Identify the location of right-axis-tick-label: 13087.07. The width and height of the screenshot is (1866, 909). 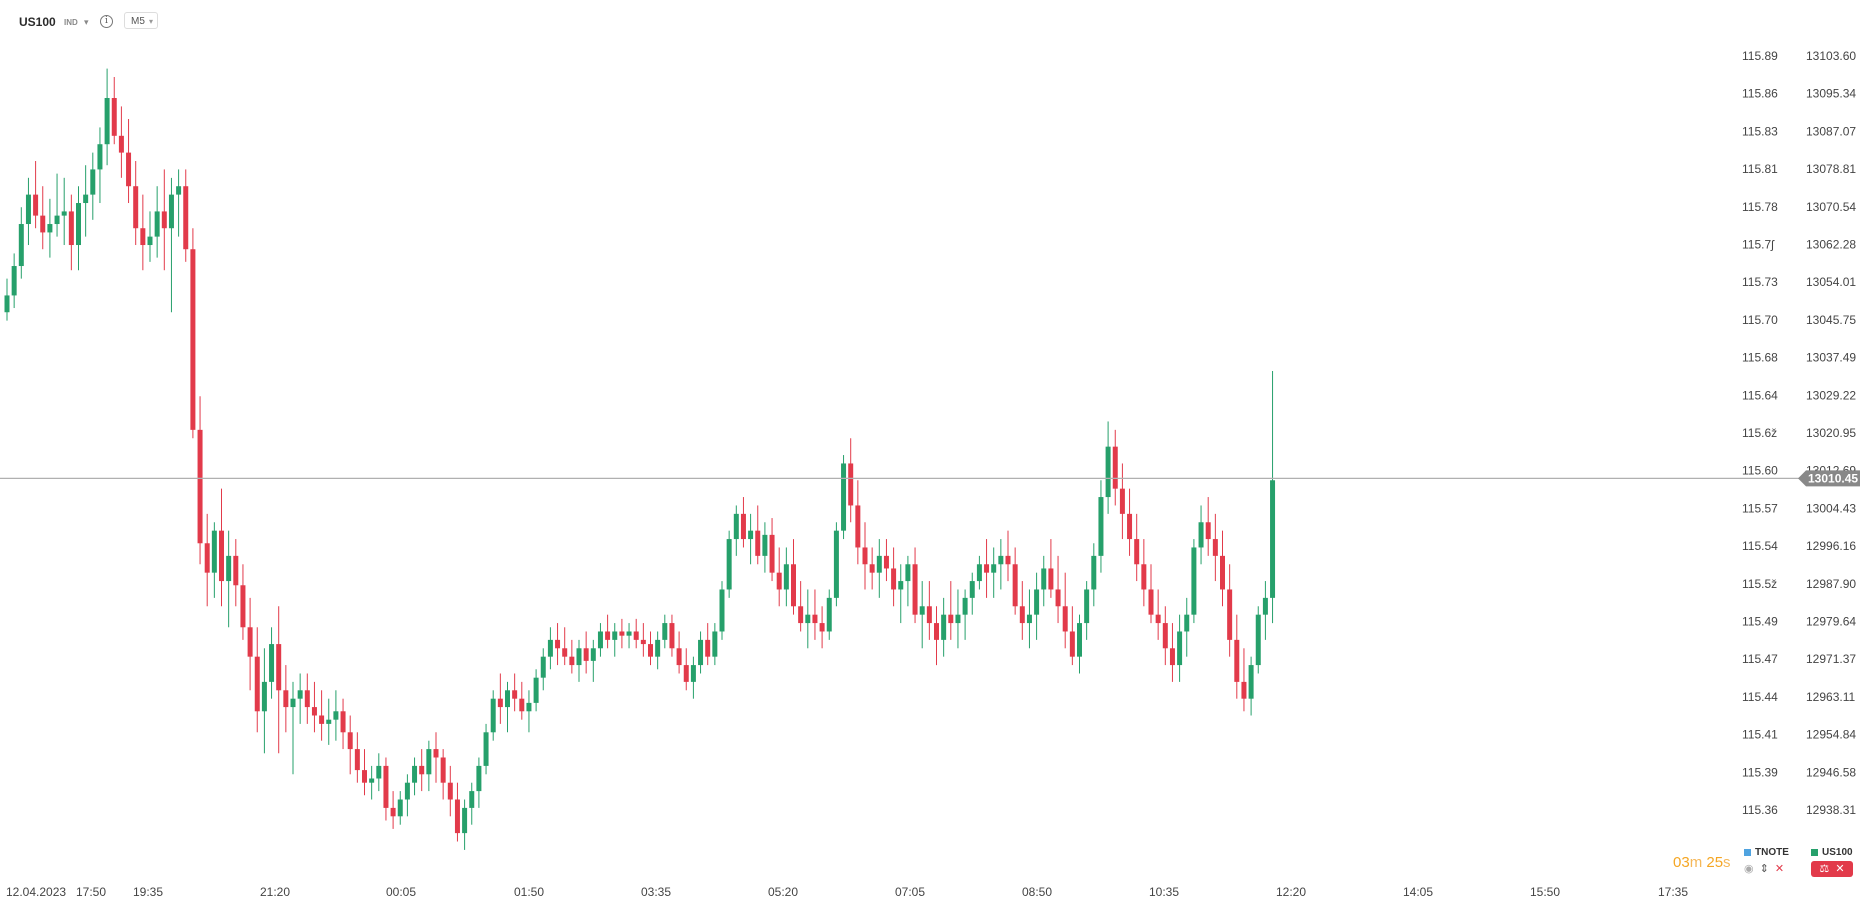
(1831, 131).